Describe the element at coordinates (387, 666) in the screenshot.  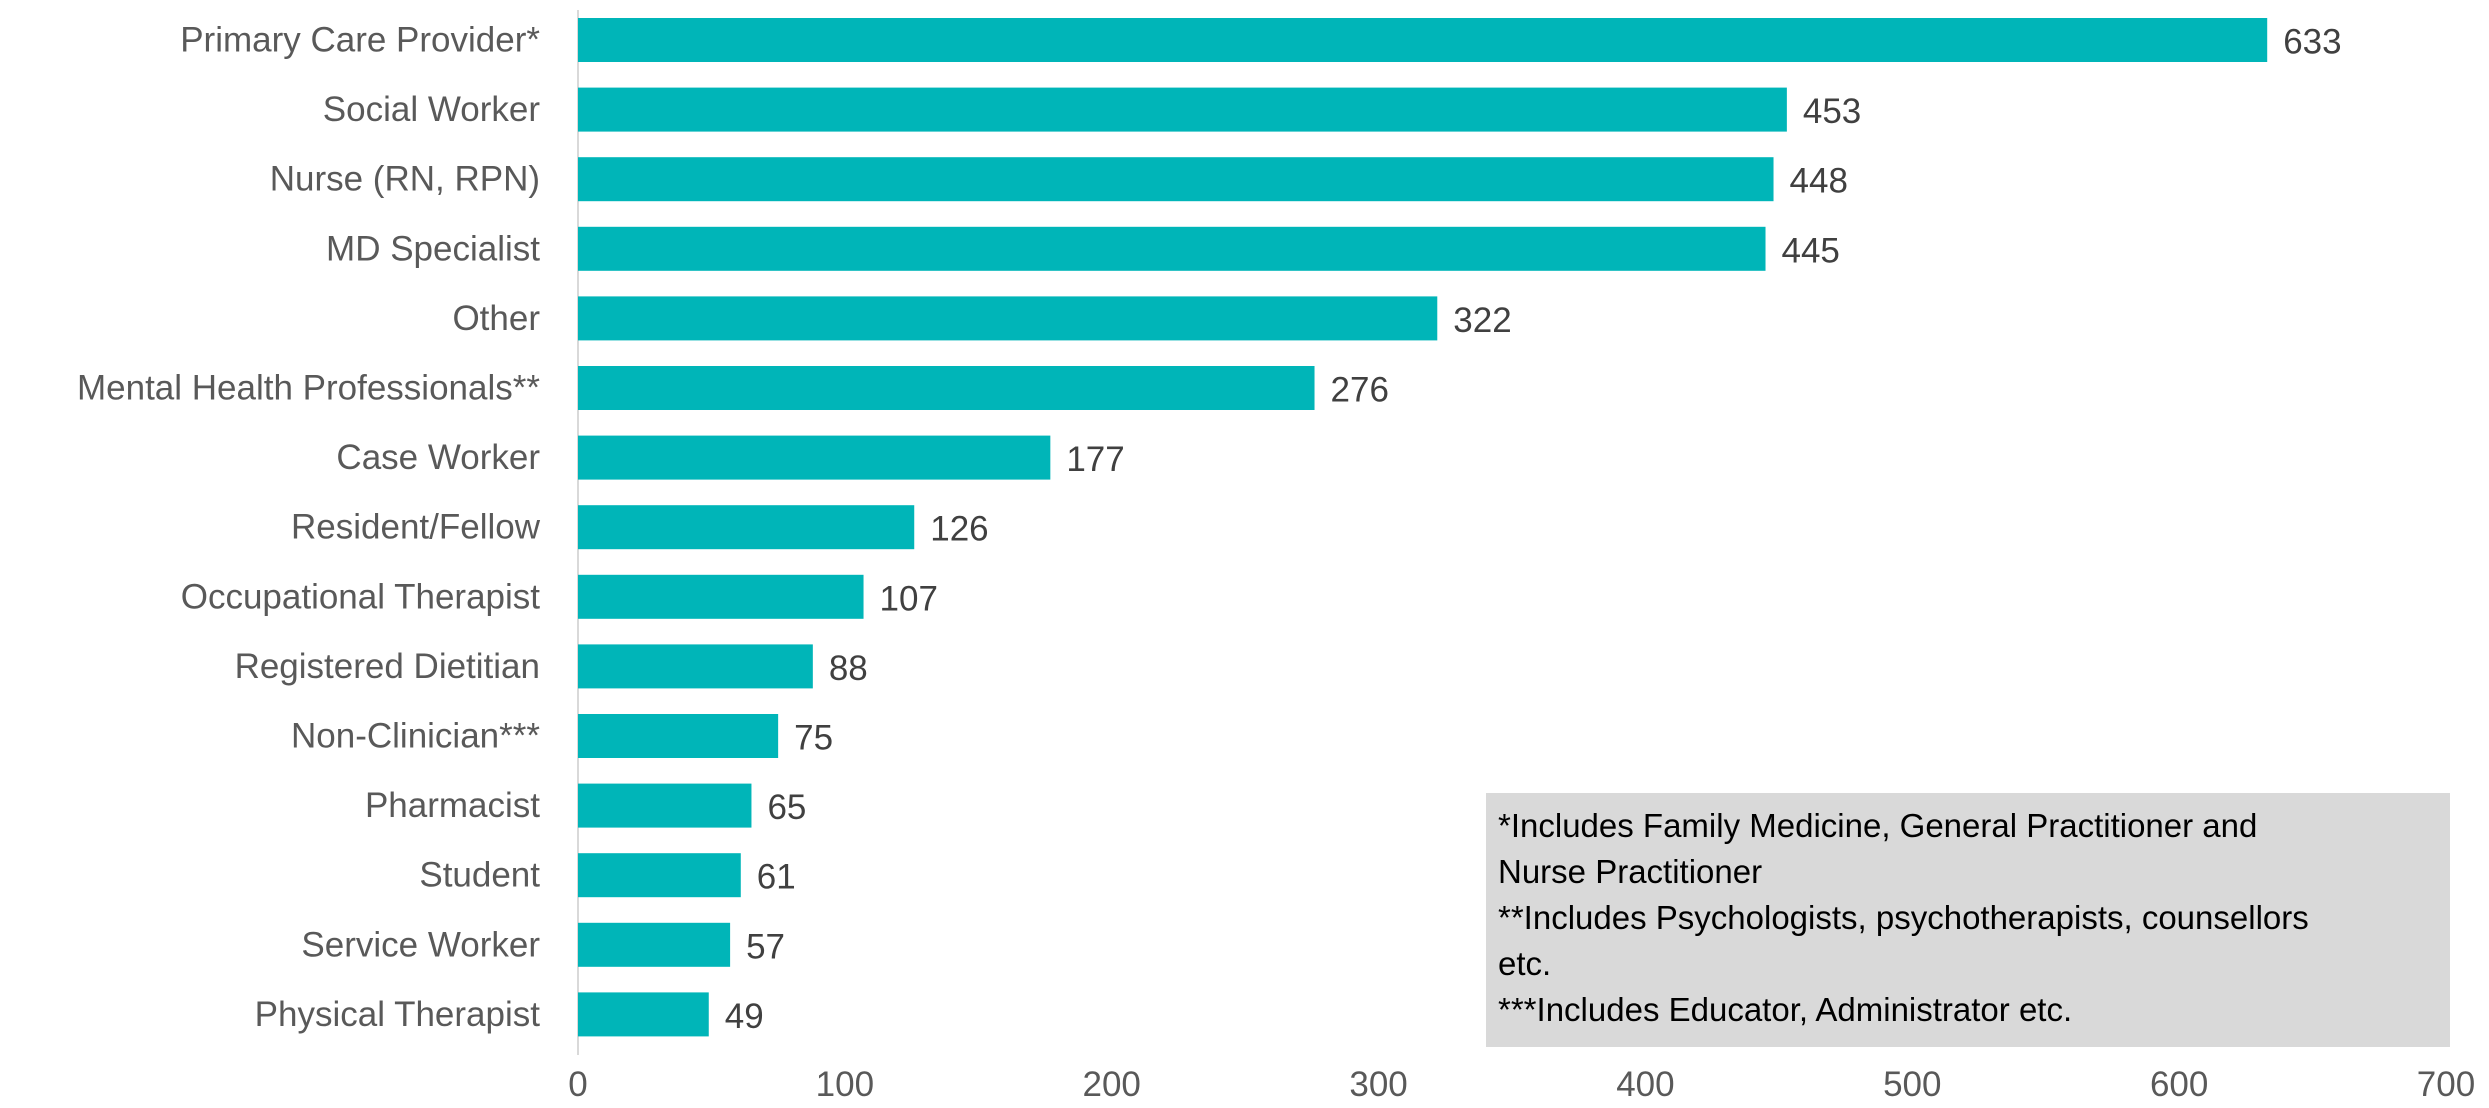
I see `category-label: Registered Dietitian` at that location.